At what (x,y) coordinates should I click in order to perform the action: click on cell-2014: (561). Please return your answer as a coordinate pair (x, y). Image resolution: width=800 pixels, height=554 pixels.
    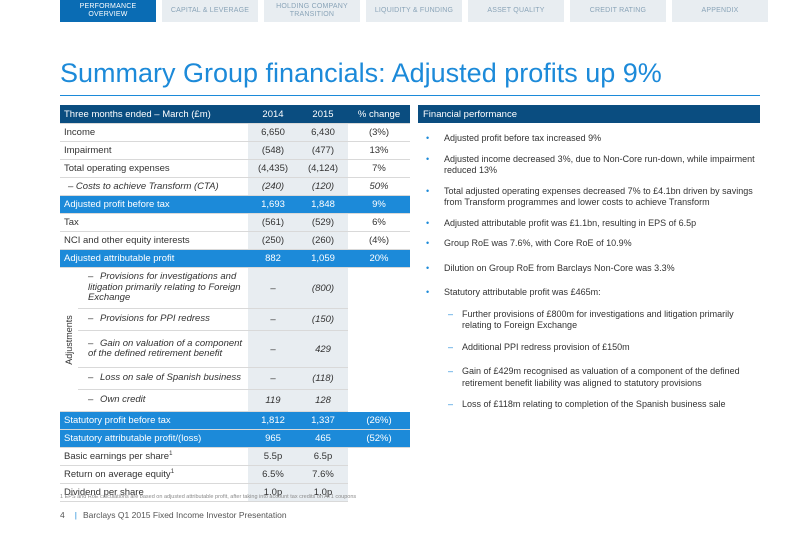
    Looking at the image, I should click on (273, 222).